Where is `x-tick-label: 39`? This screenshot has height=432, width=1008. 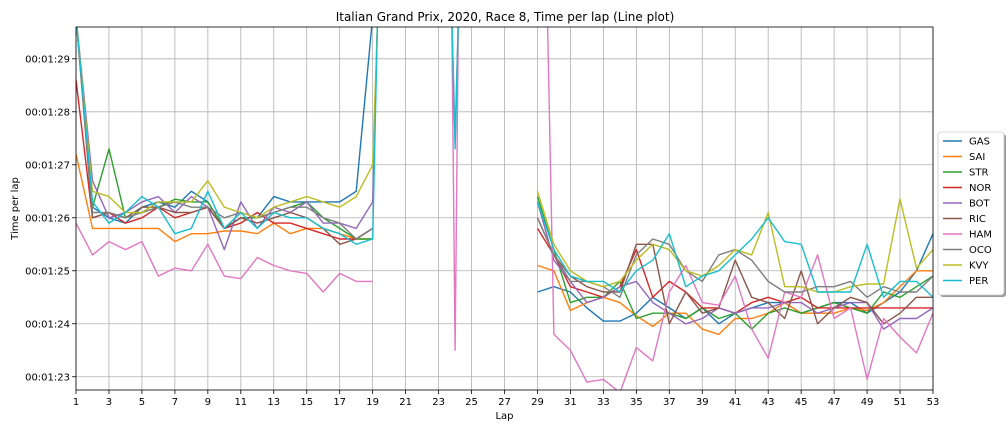 x-tick-label: 39 is located at coordinates (702, 402).